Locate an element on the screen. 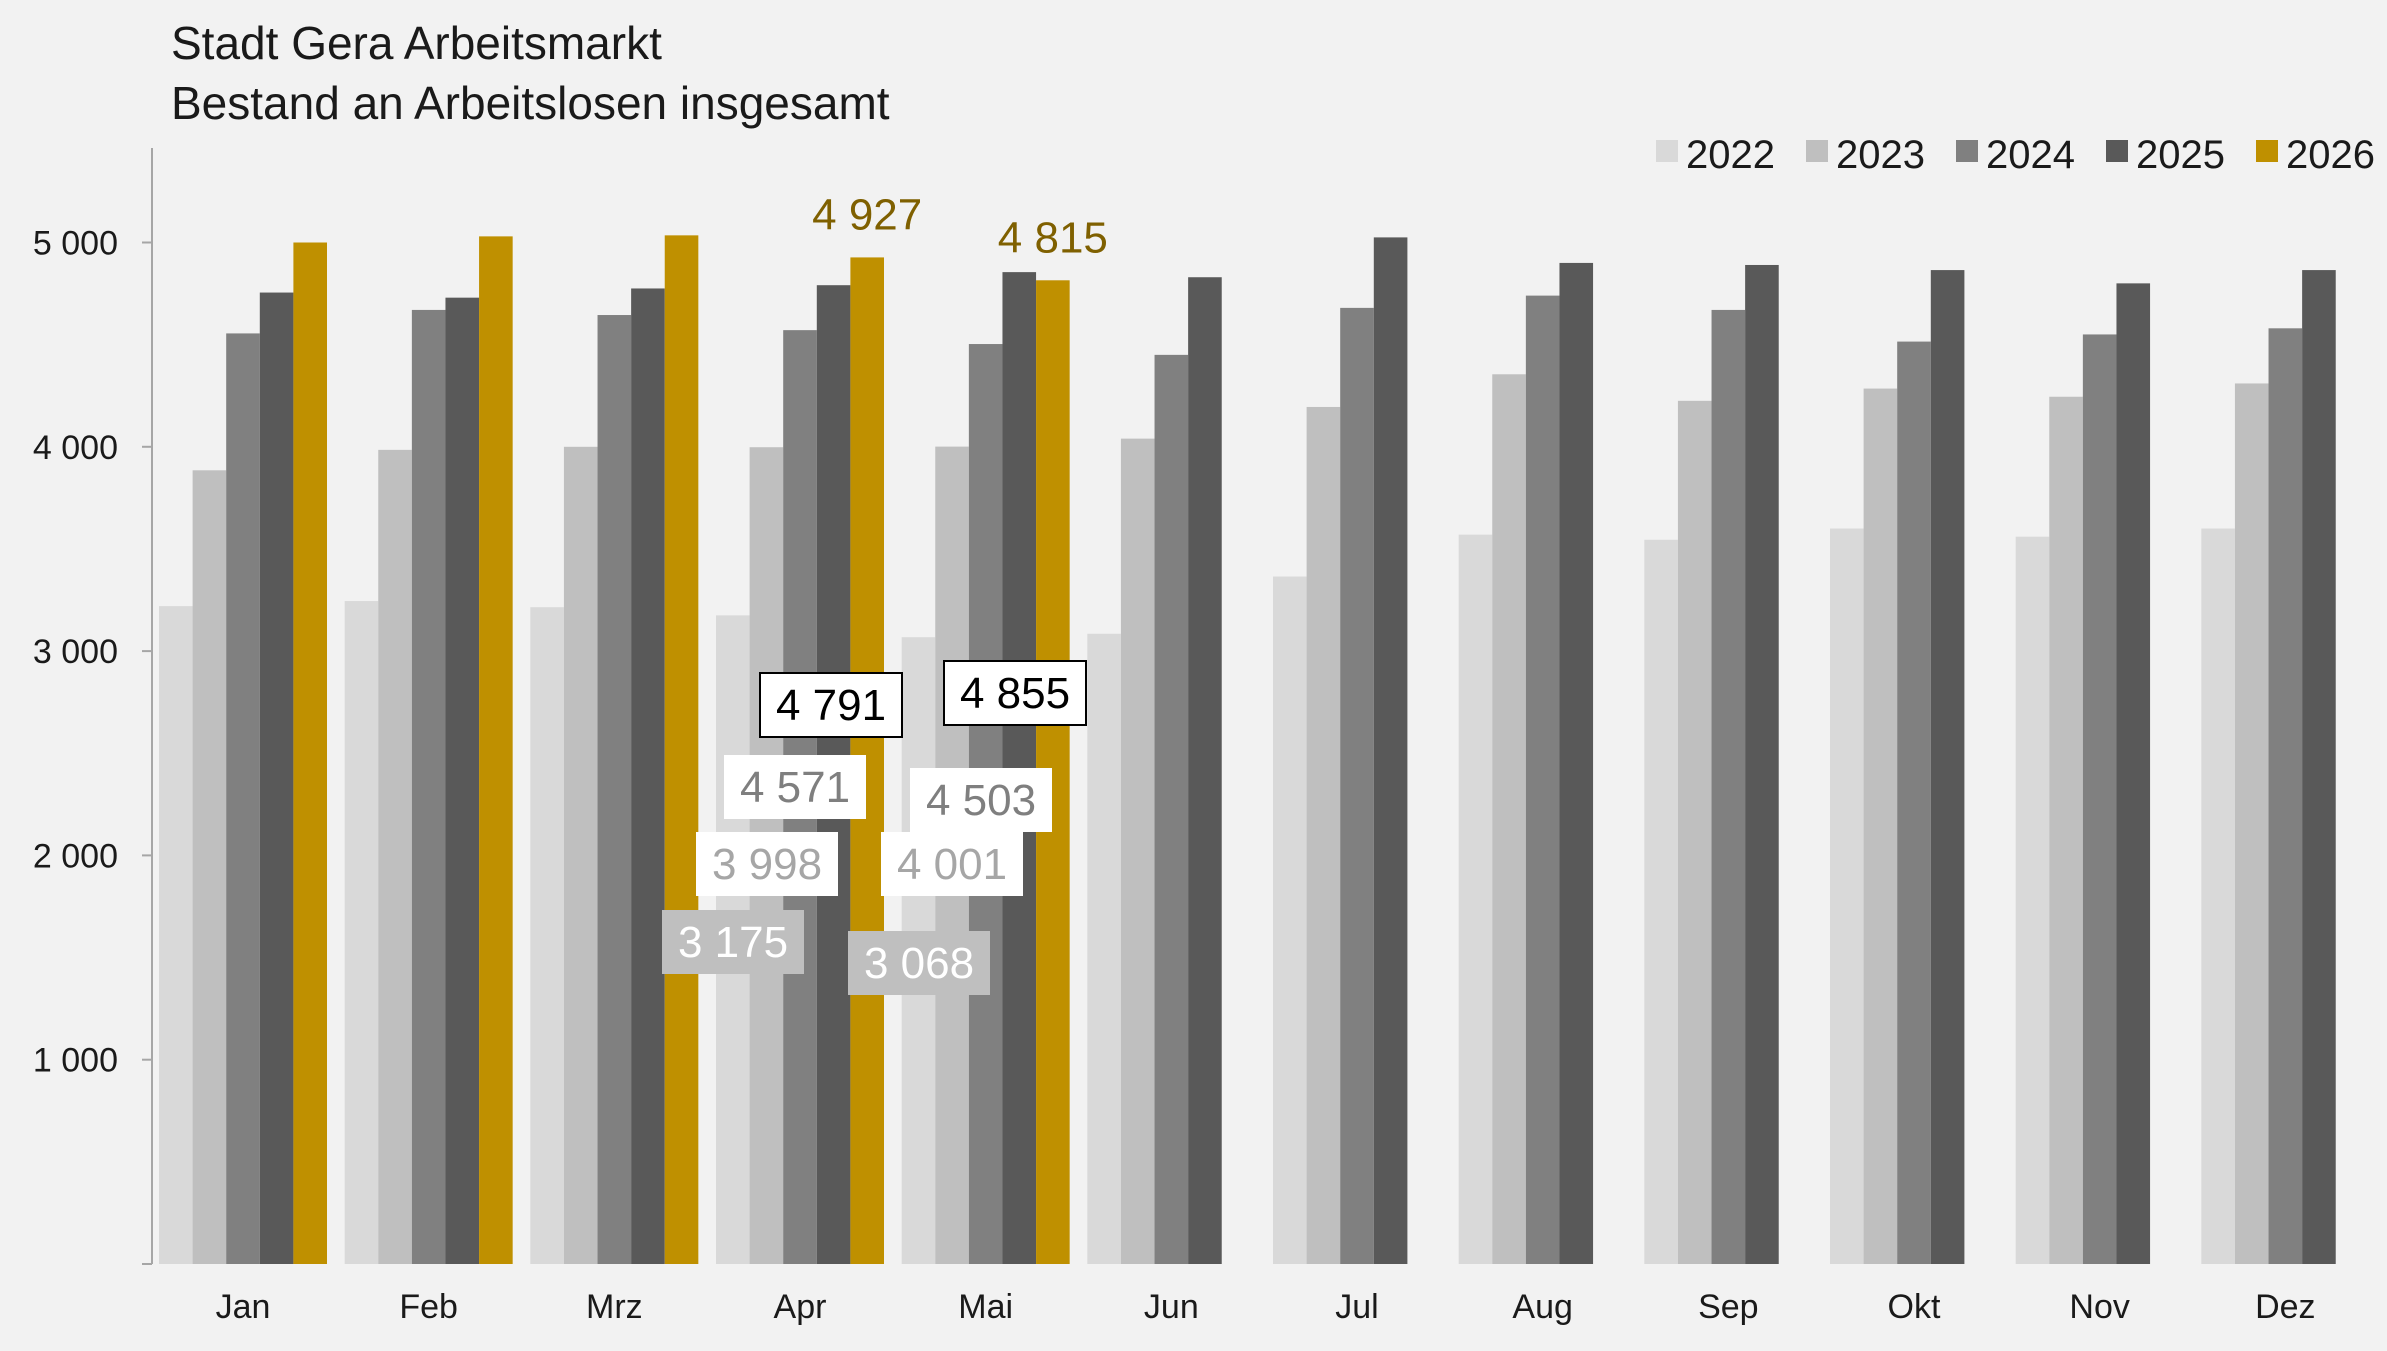 This screenshot has width=2387, height=1351. data-label-box-2023-Apr is located at coordinates (767, 864).